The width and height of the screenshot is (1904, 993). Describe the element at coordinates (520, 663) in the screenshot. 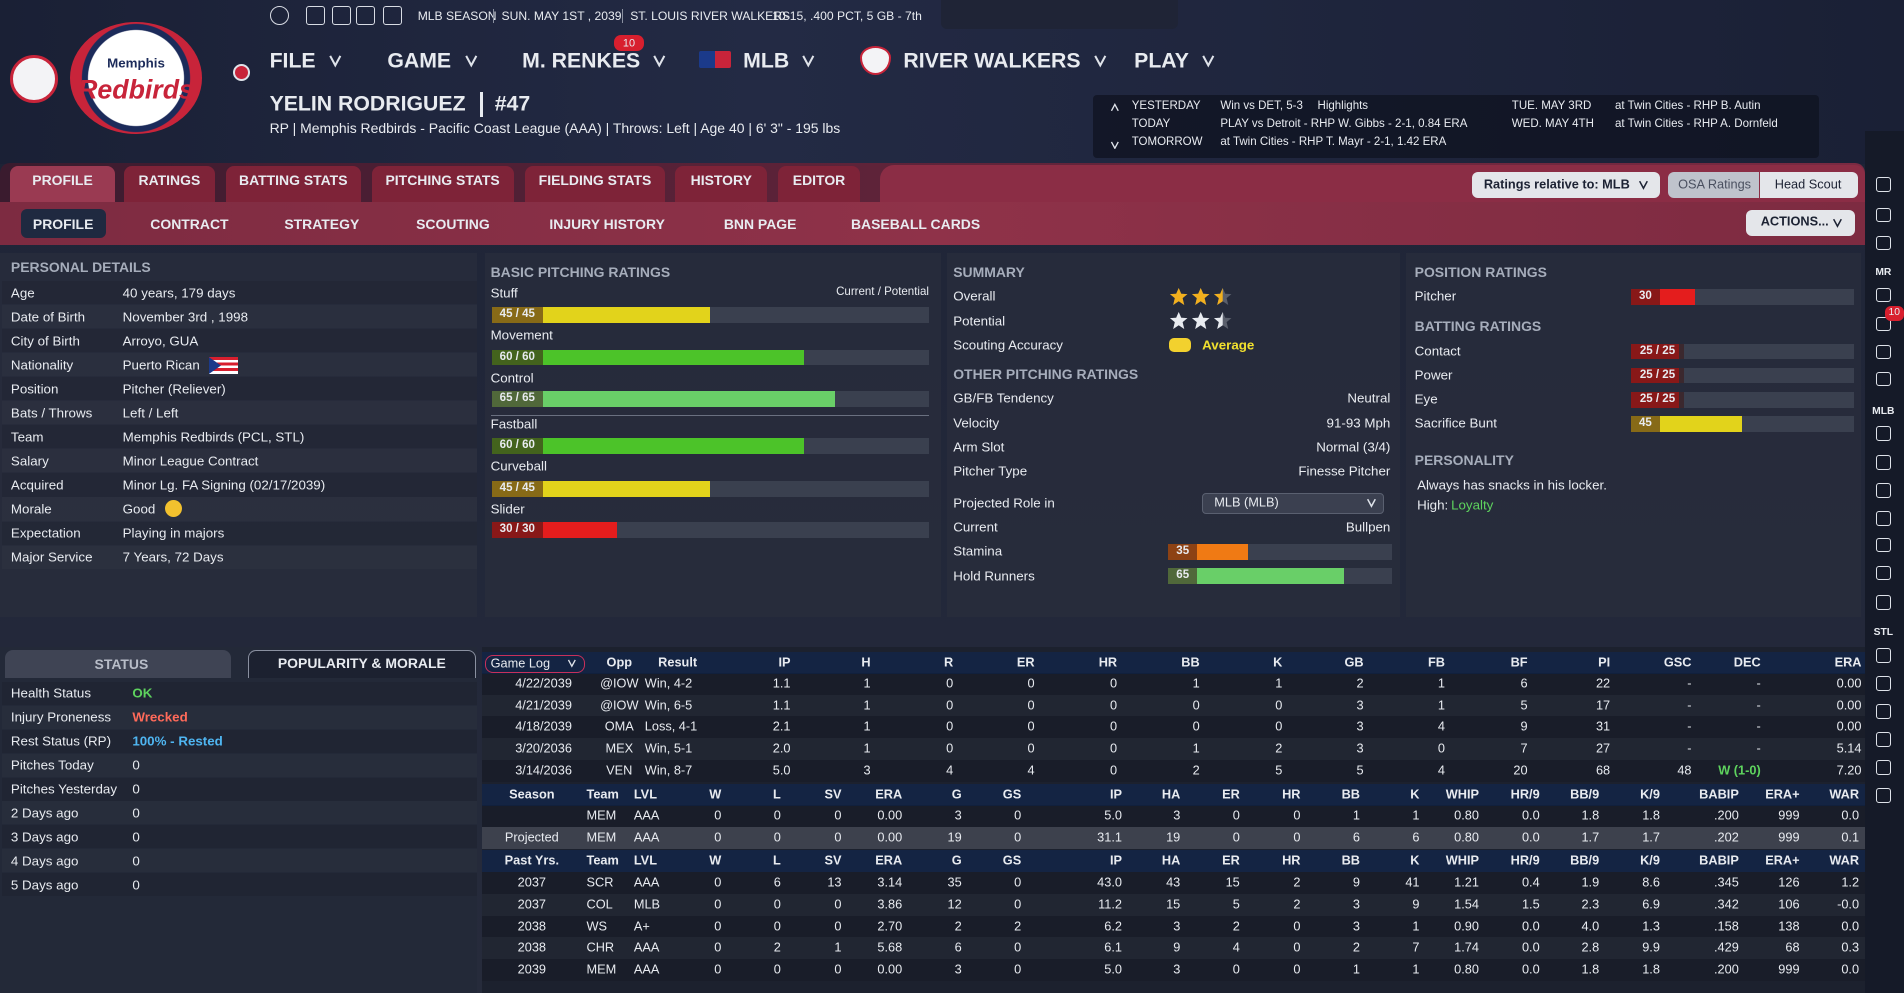

I see `select-text: Game Log` at that location.